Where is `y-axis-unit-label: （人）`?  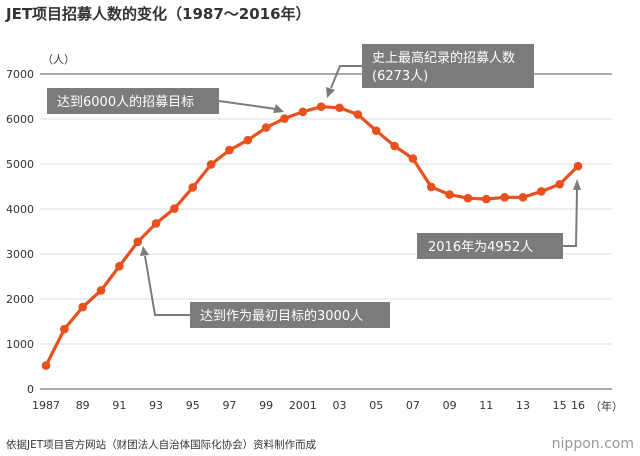 y-axis-unit-label: （人） is located at coordinates (58, 59).